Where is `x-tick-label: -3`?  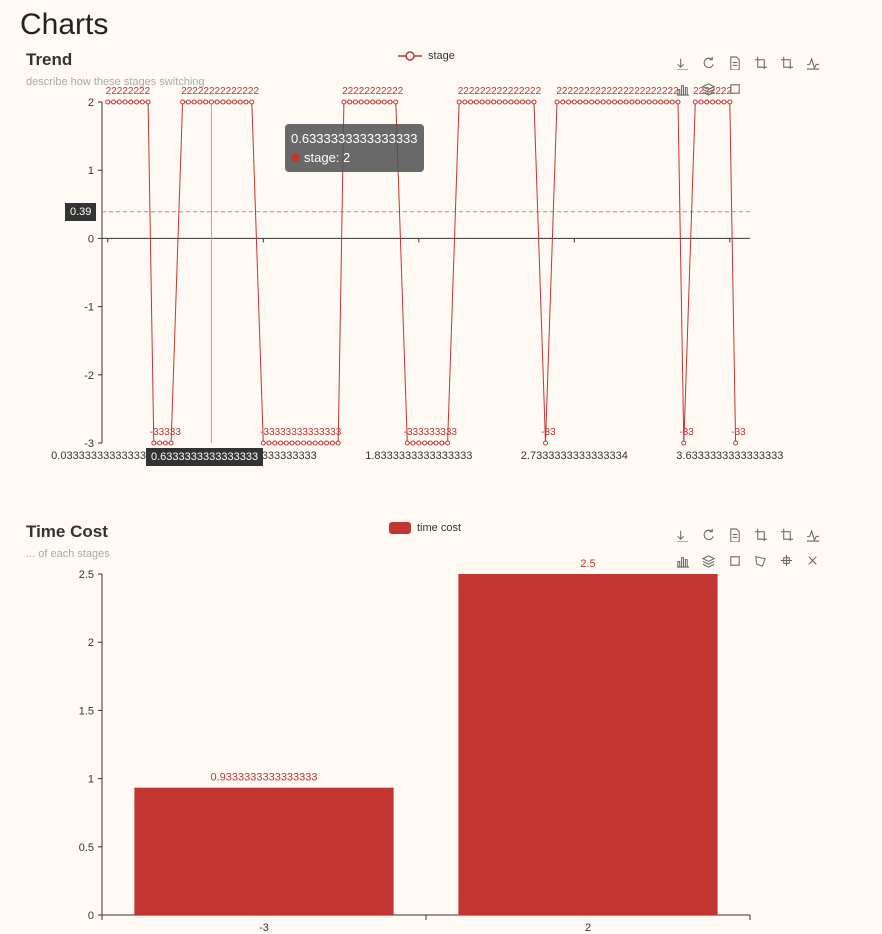 x-tick-label: -3 is located at coordinates (264, 928).